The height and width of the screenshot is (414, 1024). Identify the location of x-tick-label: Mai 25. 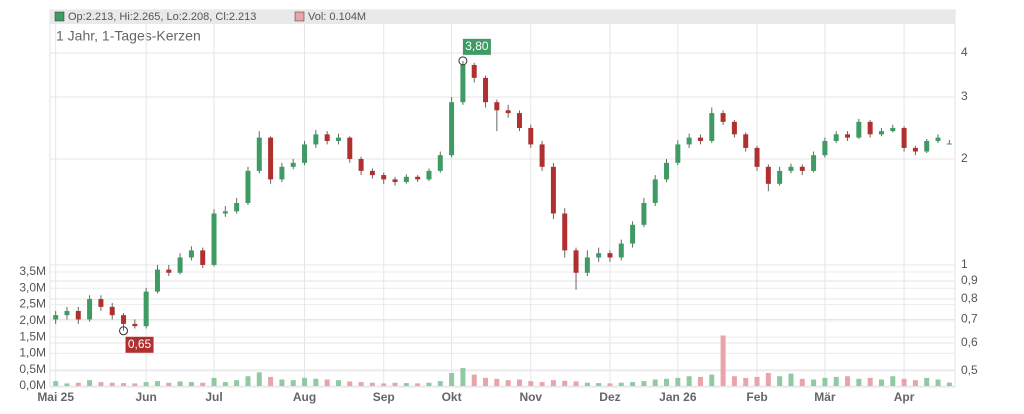
(55, 397).